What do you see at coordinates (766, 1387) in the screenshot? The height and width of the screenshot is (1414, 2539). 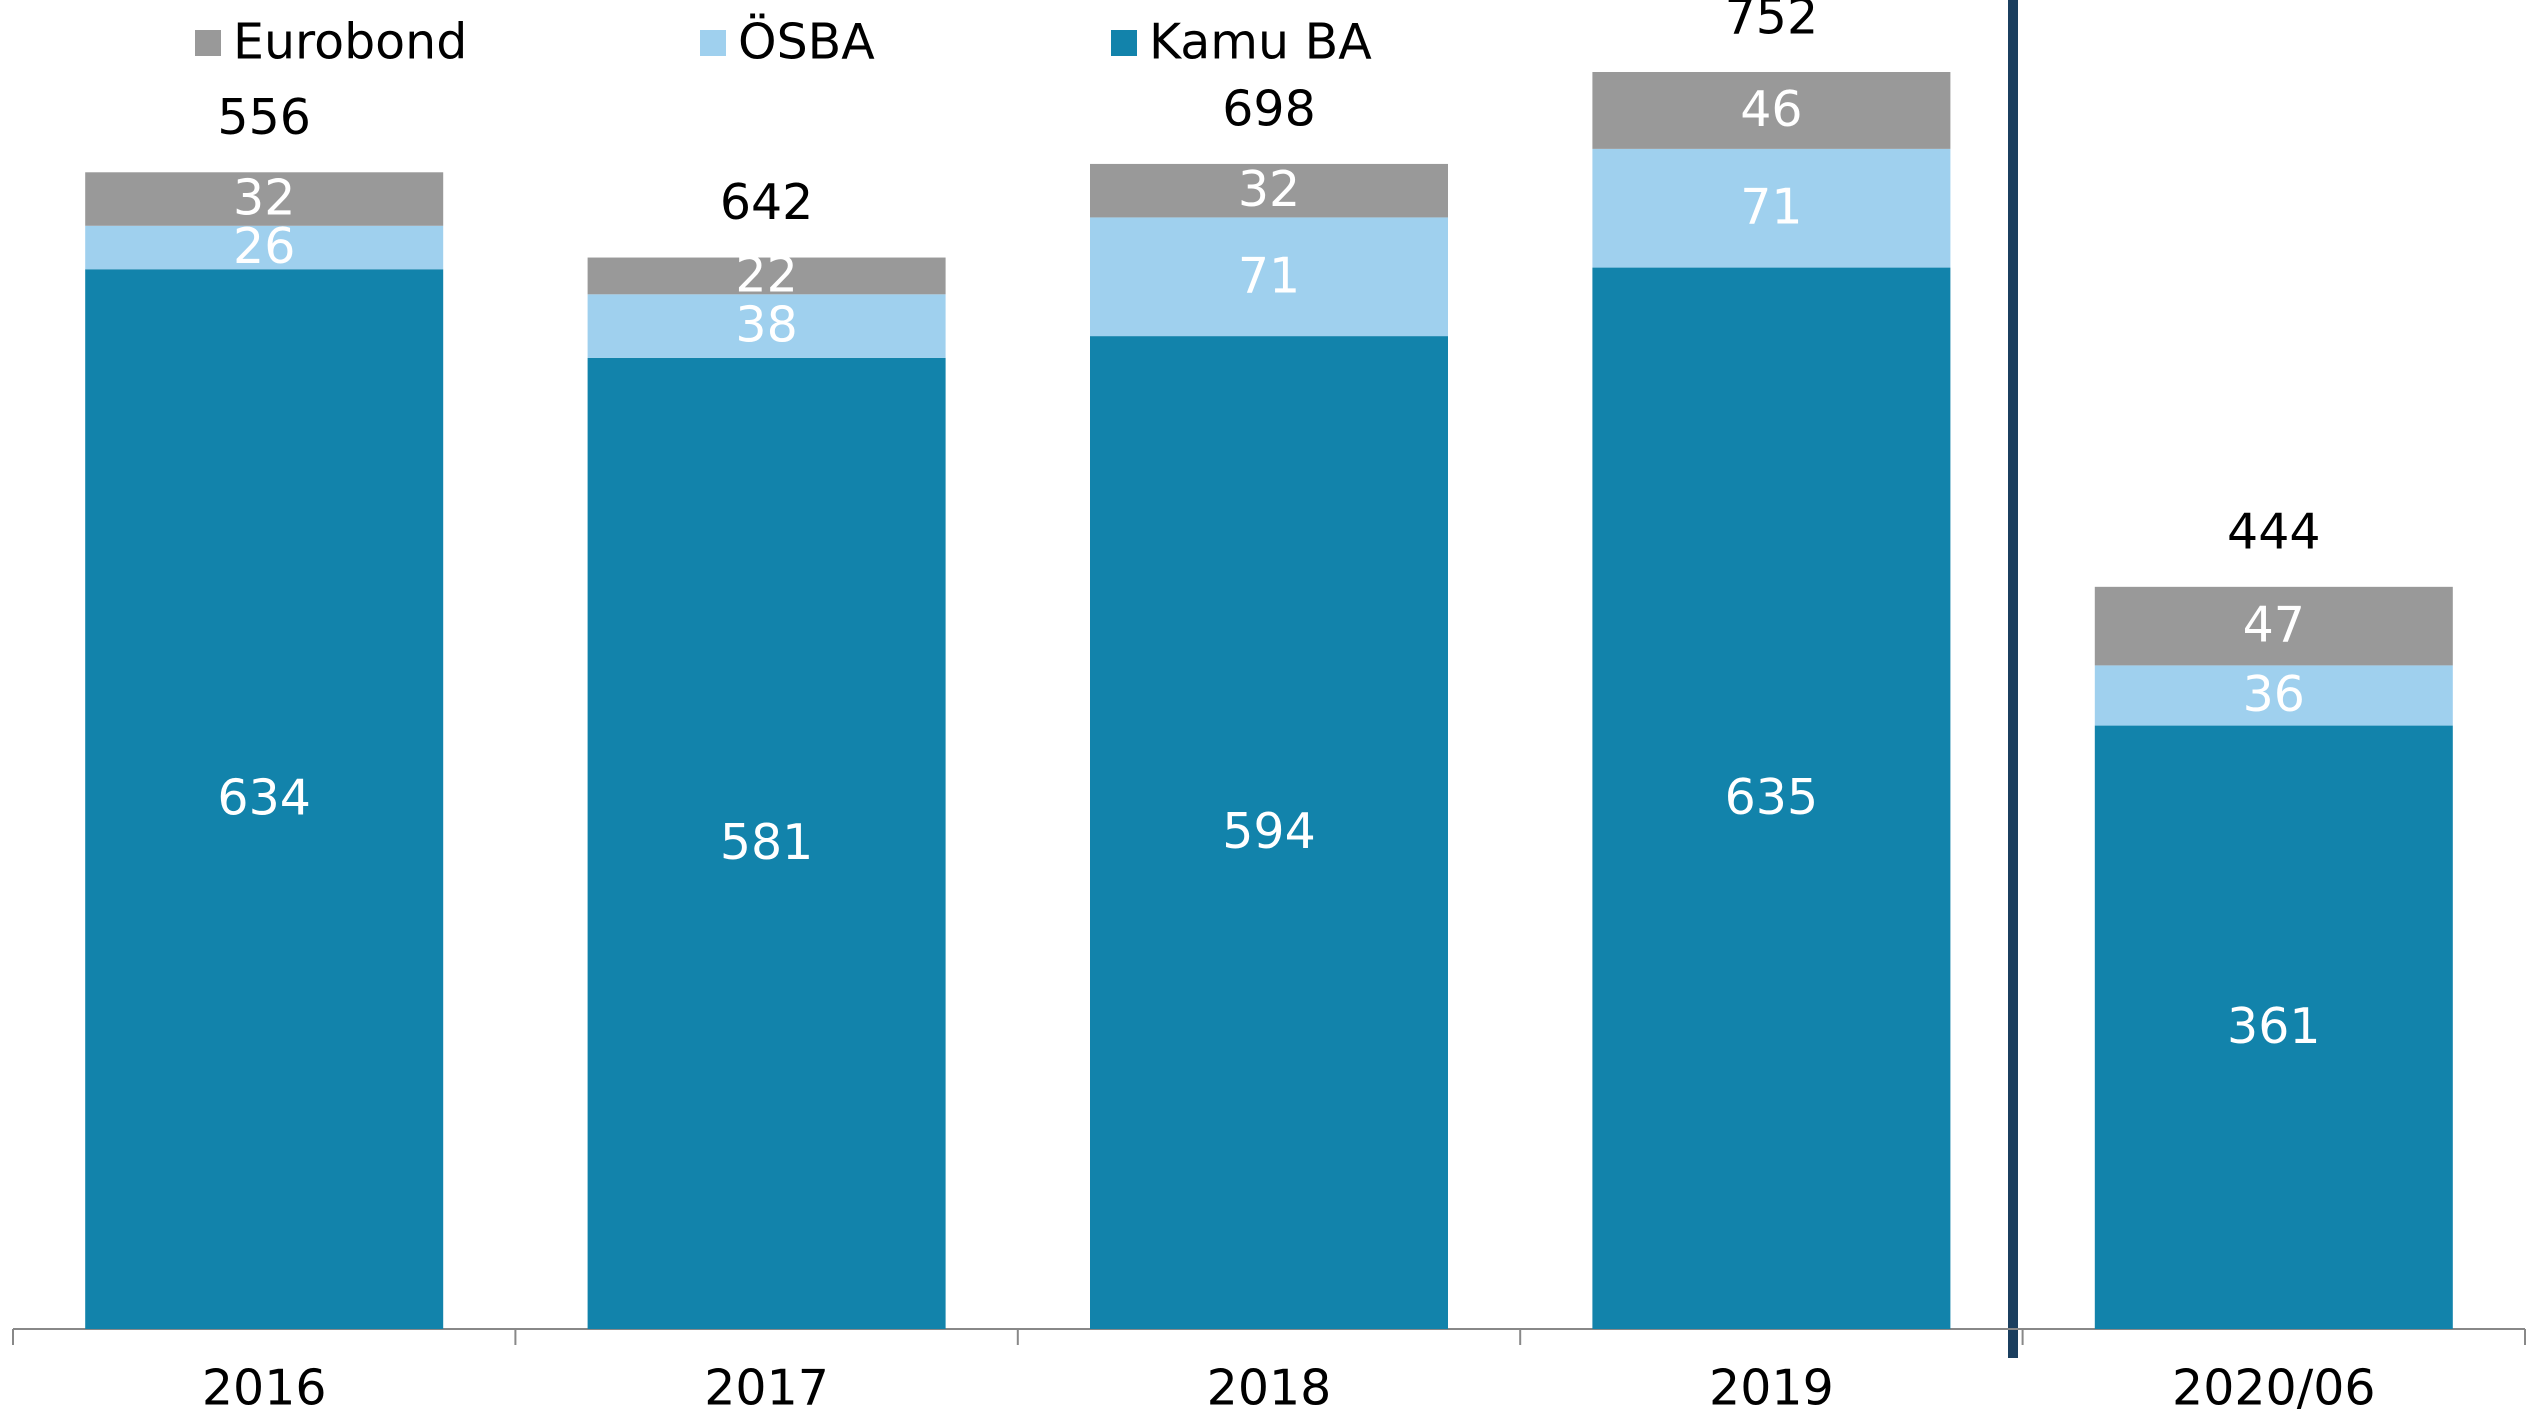 I see `x-tick-label: 2017` at bounding box center [766, 1387].